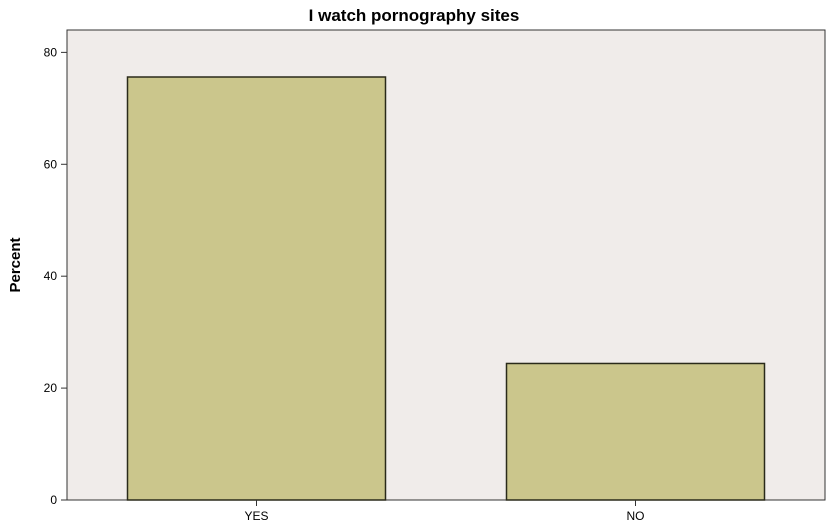  I want to click on y-tick-label: 60, so click(51, 164).